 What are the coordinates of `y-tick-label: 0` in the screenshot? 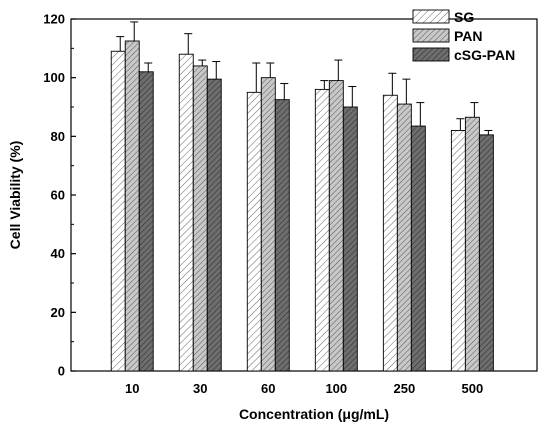 It's located at (61, 371).